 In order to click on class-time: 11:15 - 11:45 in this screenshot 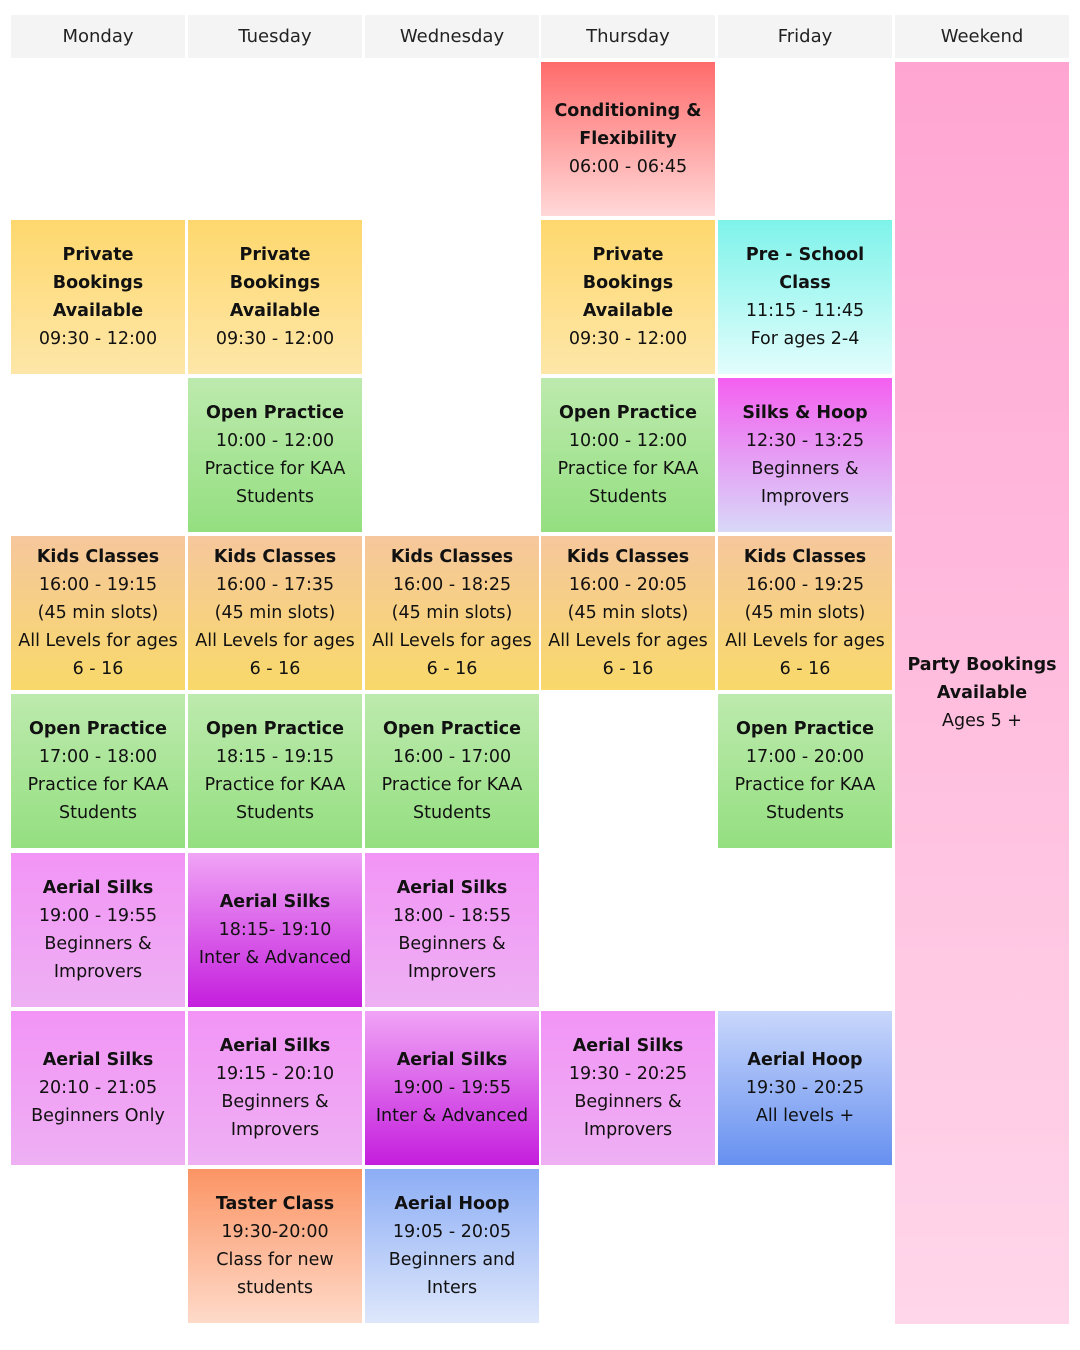, I will do `click(805, 311)`.